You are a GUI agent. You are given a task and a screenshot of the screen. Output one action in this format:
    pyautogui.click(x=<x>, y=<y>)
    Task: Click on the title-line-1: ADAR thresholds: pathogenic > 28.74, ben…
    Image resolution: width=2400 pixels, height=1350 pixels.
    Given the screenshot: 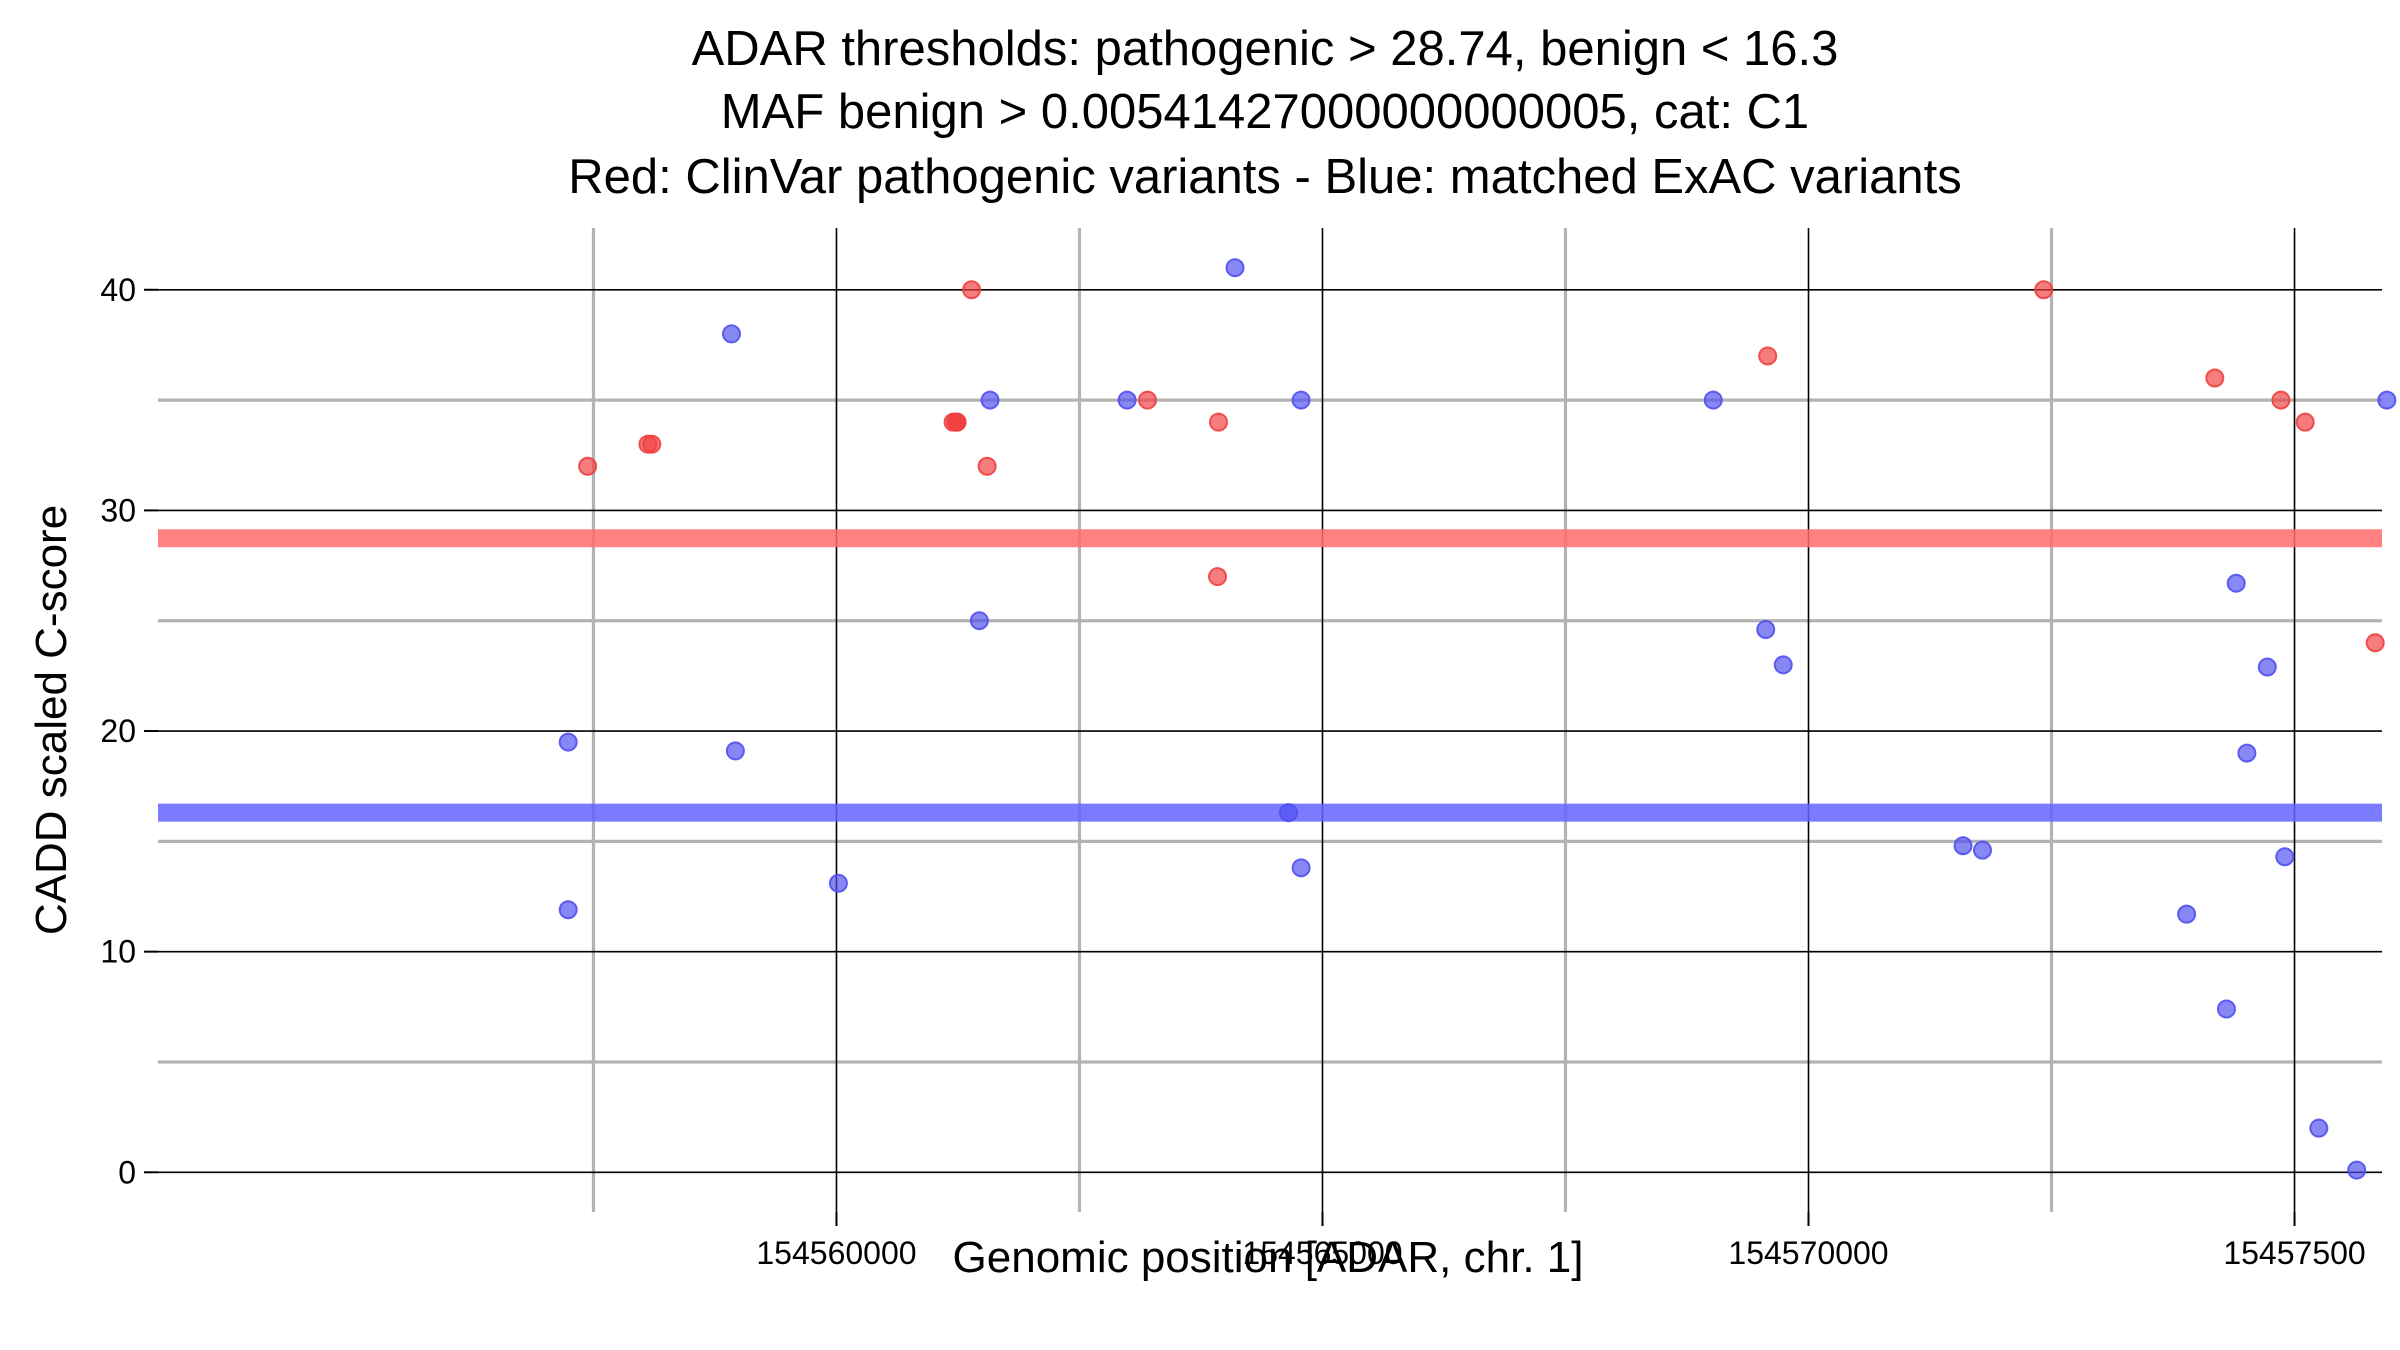 What is the action you would take?
    pyautogui.click(x=1265, y=49)
    